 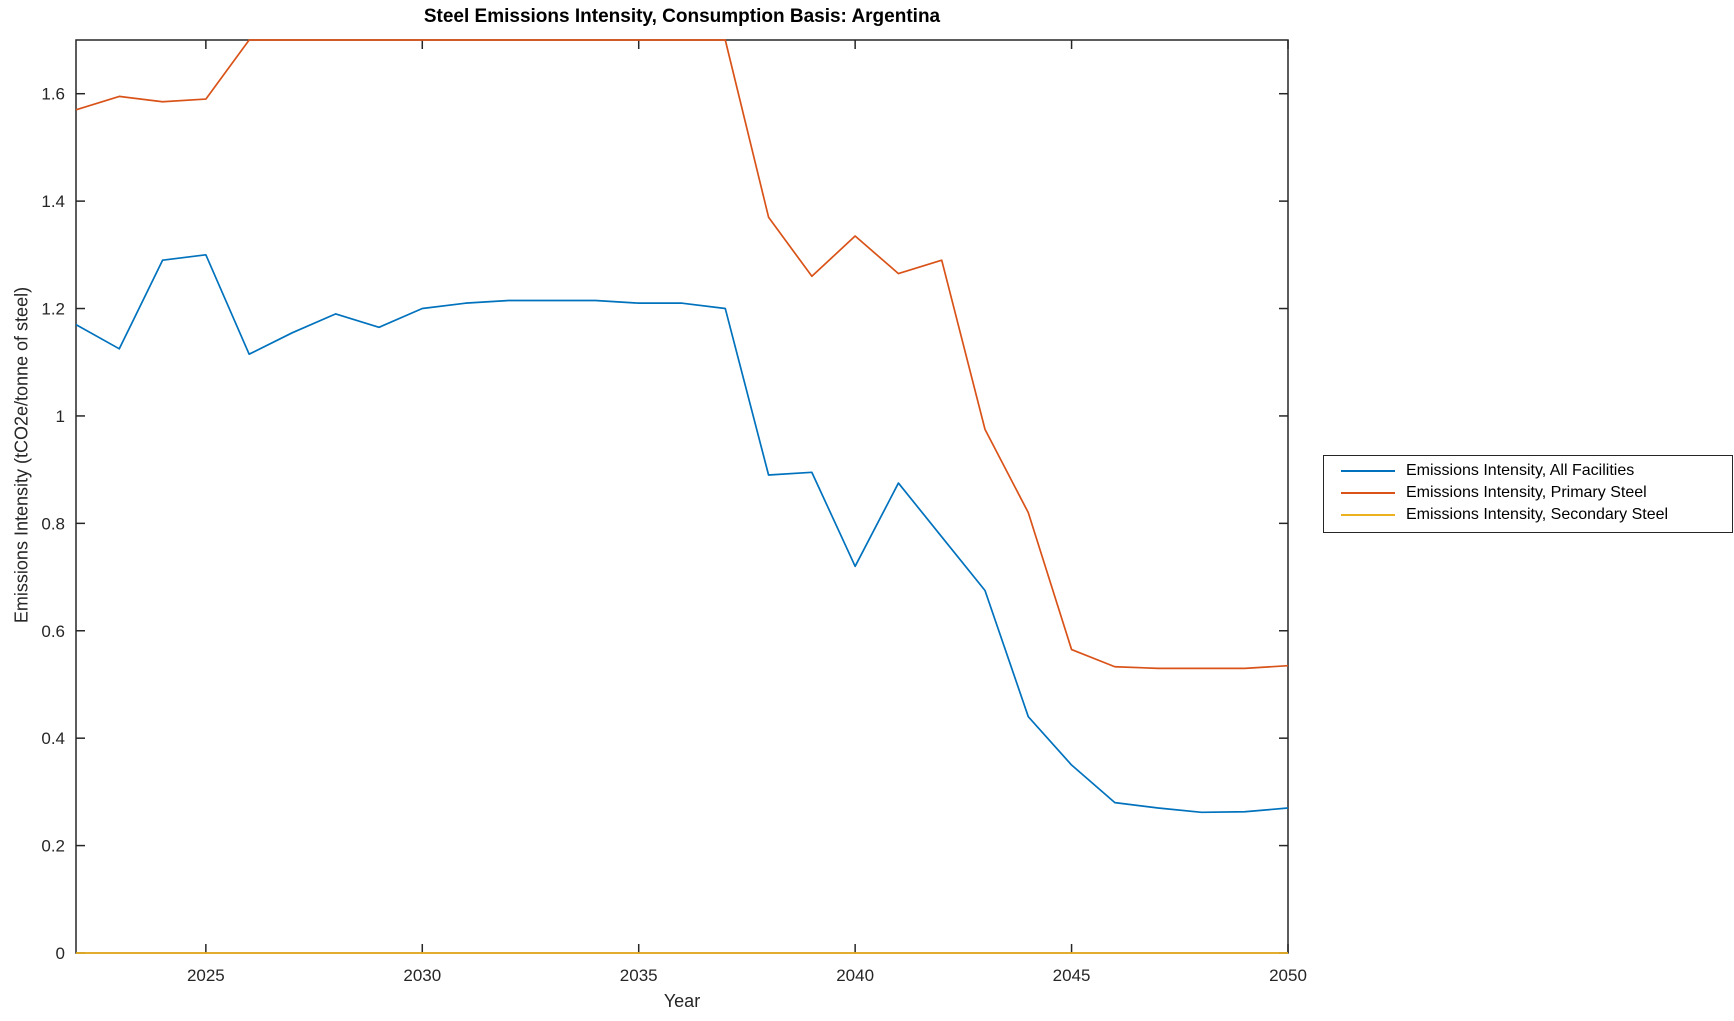 I want to click on legend-label: Emissions Intensity, Secondary Steel, so click(x=1537, y=514).